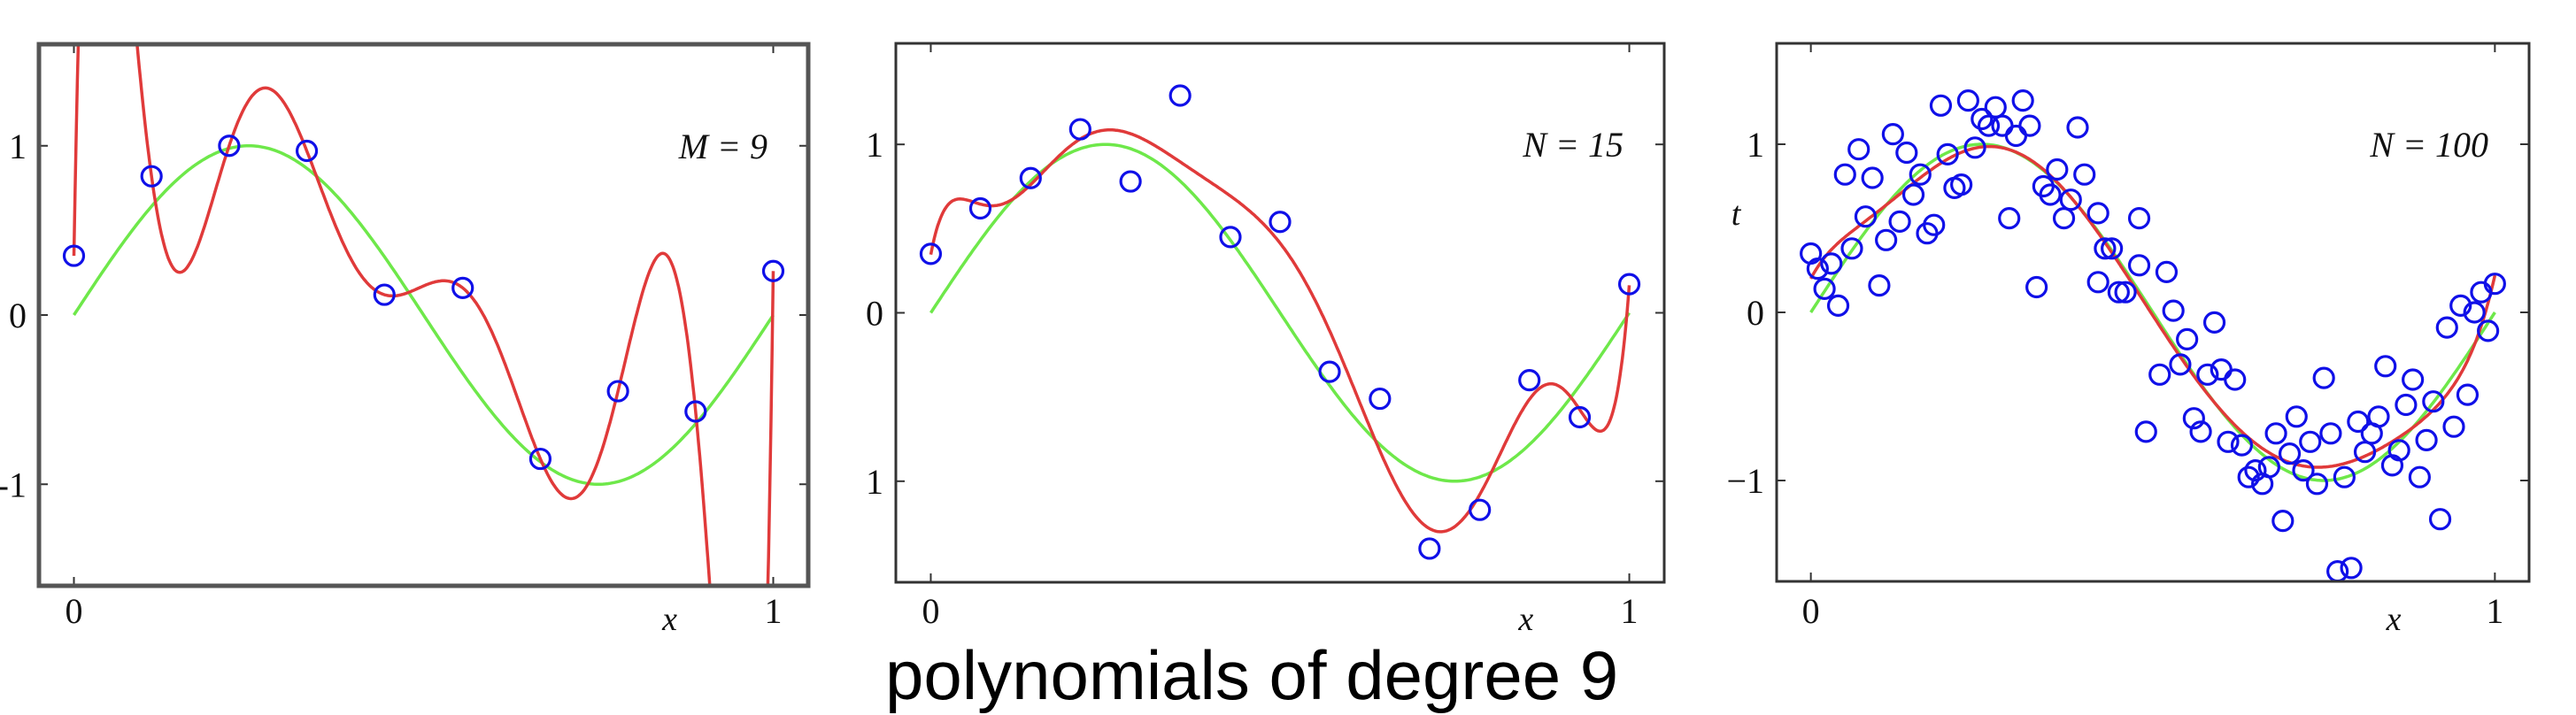 This screenshot has height=715, width=2576. What do you see at coordinates (1745, 481) in the screenshot?
I see `y-tick-label: −1` at bounding box center [1745, 481].